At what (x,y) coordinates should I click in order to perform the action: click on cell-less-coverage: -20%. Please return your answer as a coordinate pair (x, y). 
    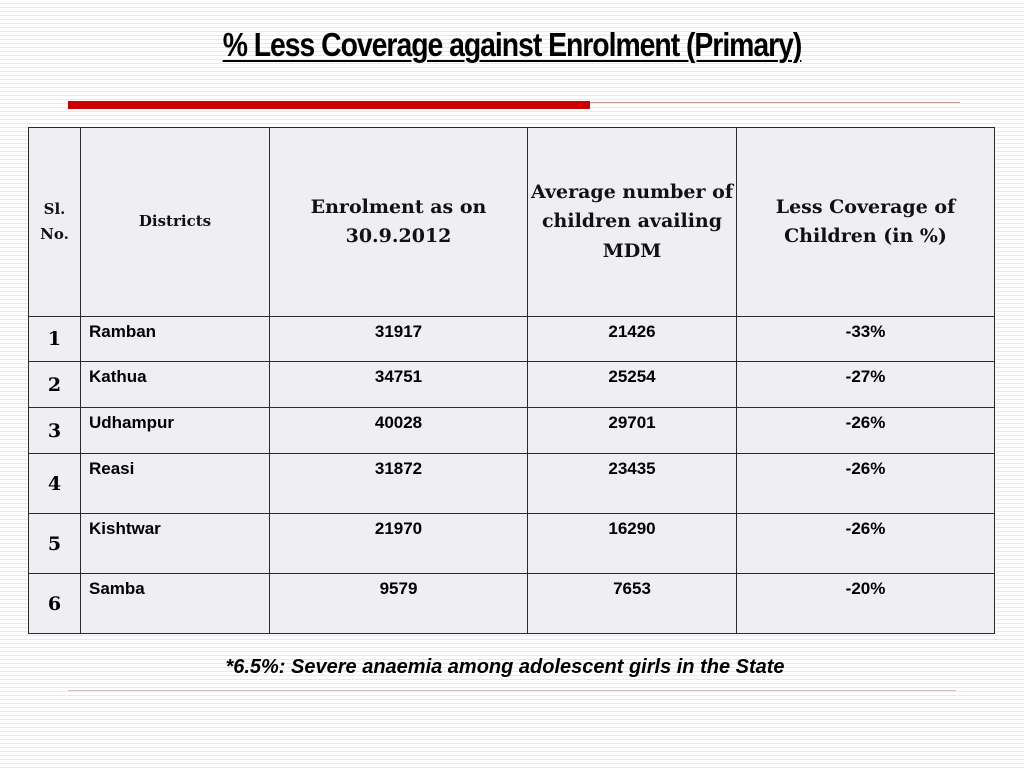
    Looking at the image, I should click on (865, 603).